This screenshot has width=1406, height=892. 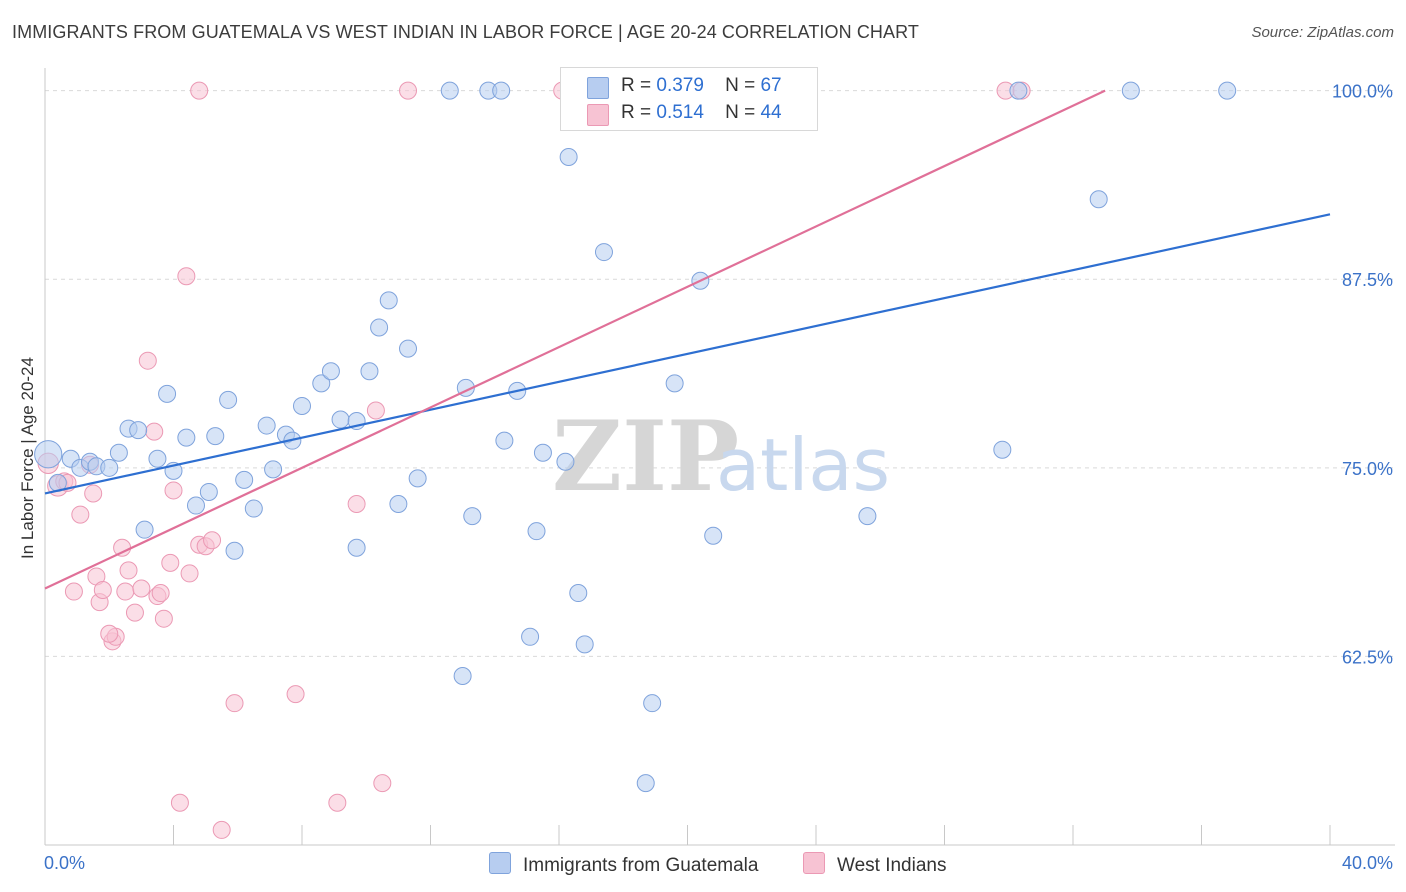 I want to click on r-value-west-indians: 0.514, so click(x=680, y=112).